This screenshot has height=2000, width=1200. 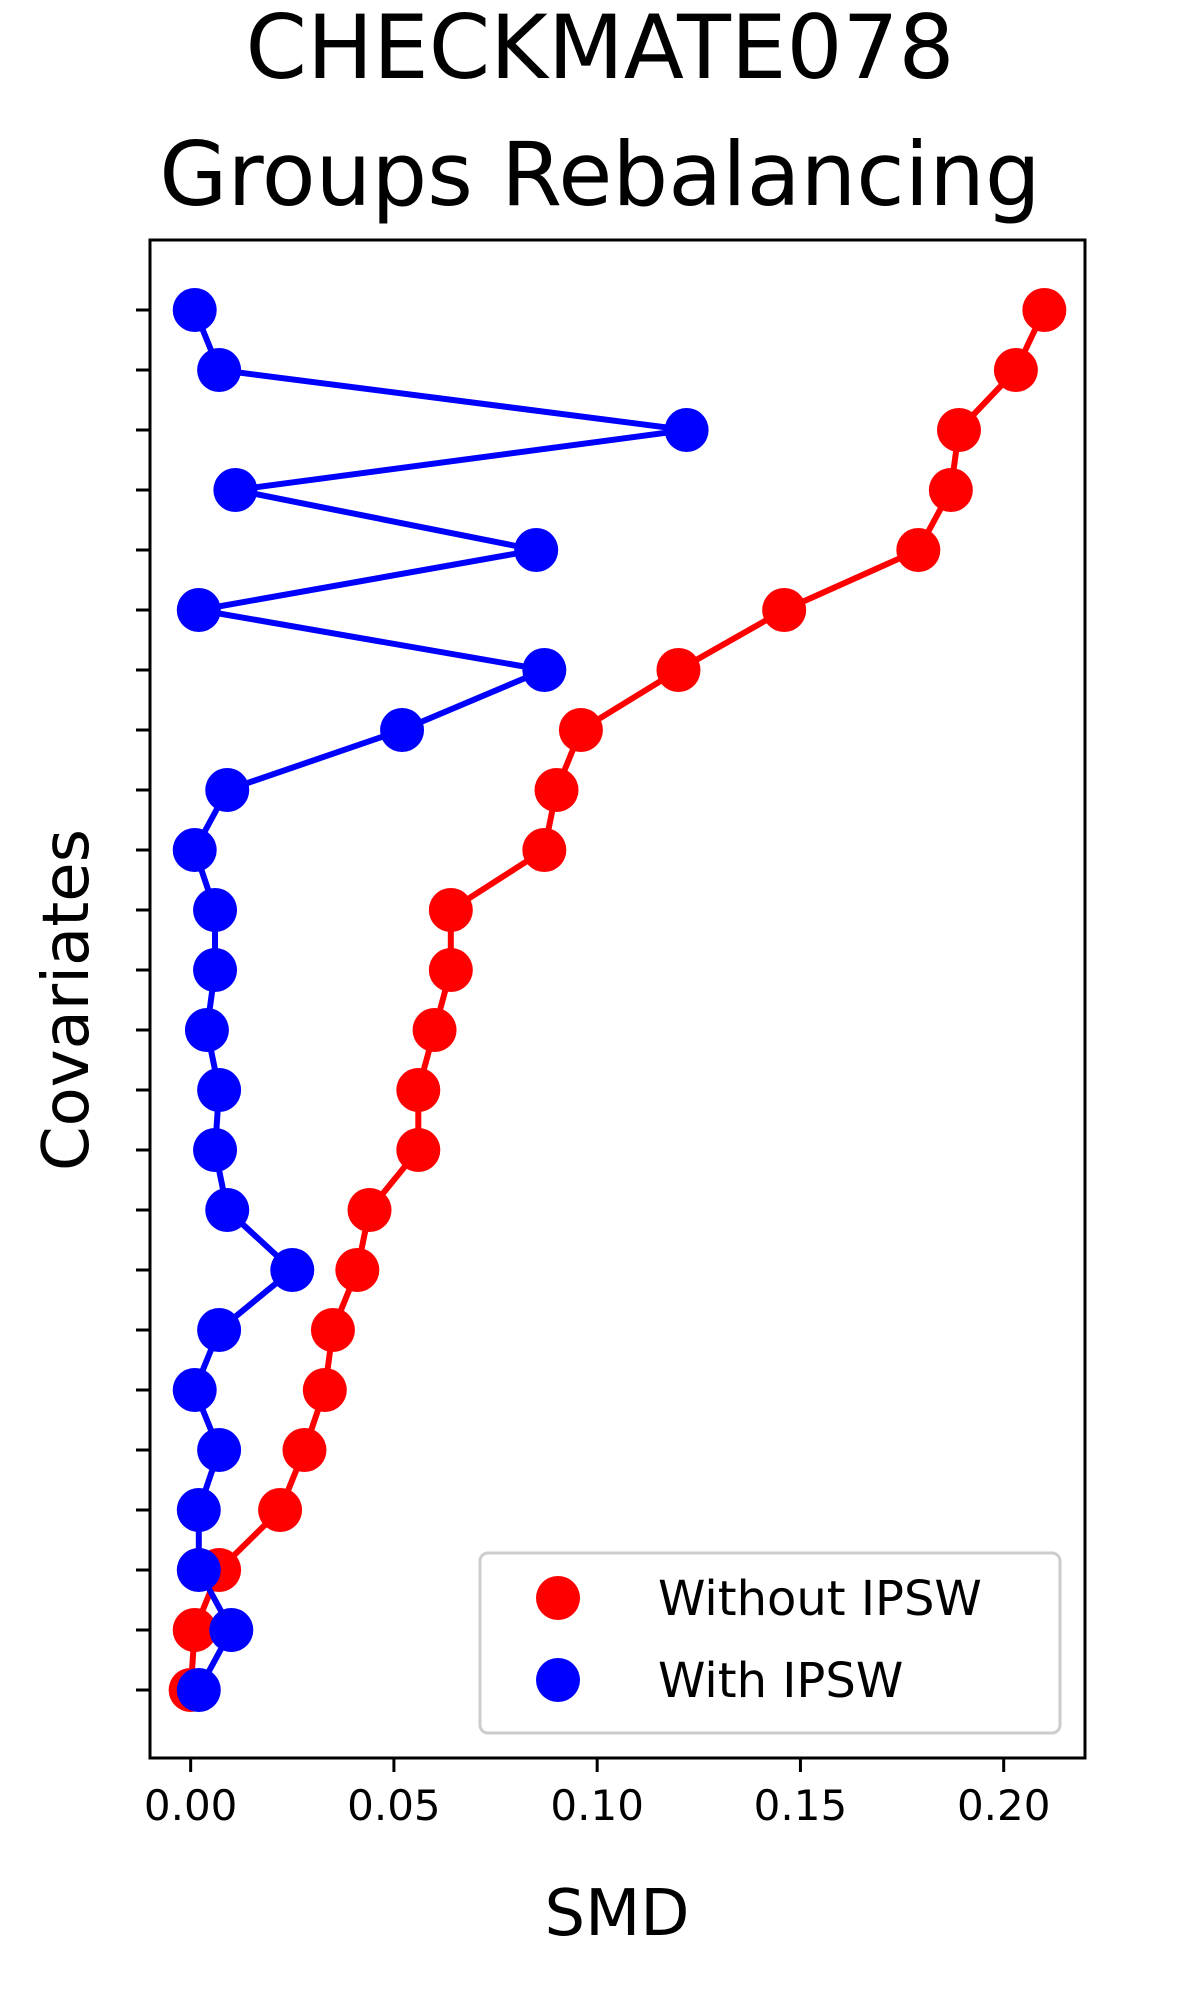 I want to click on chart-title-line-1: CHECKMATE078, so click(x=600, y=49).